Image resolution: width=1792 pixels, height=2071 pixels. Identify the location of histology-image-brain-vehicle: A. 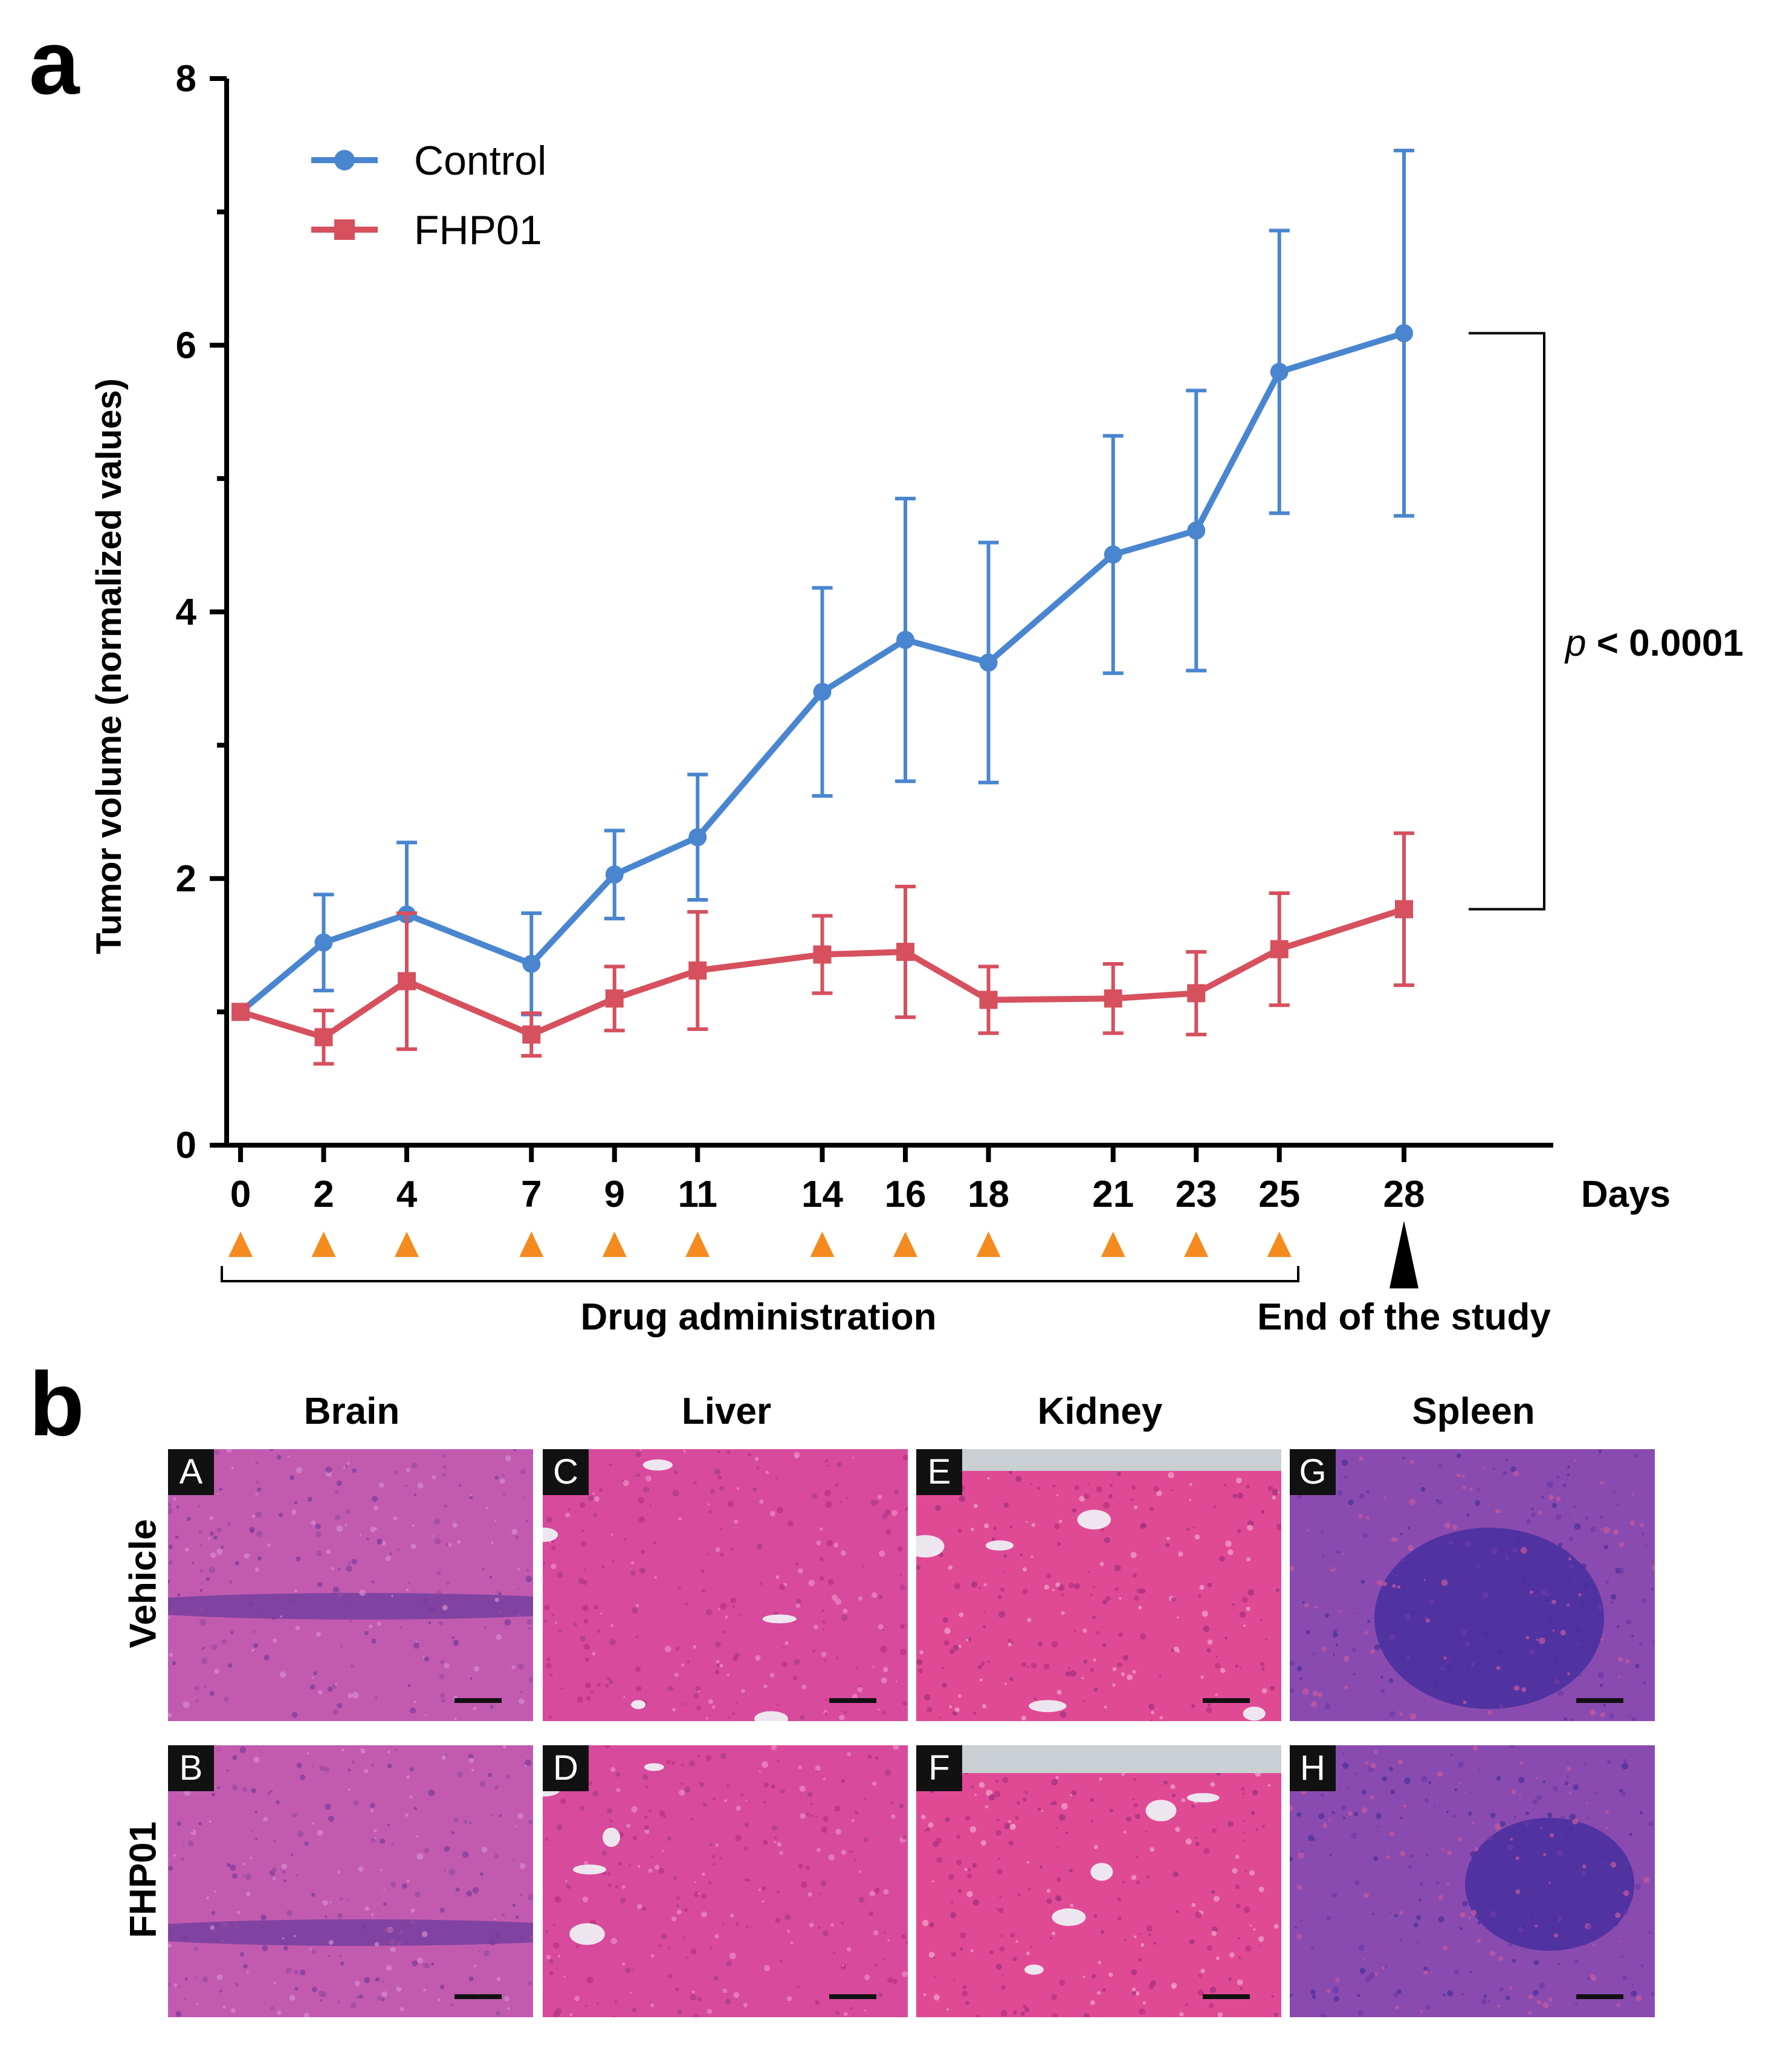
(350, 1585).